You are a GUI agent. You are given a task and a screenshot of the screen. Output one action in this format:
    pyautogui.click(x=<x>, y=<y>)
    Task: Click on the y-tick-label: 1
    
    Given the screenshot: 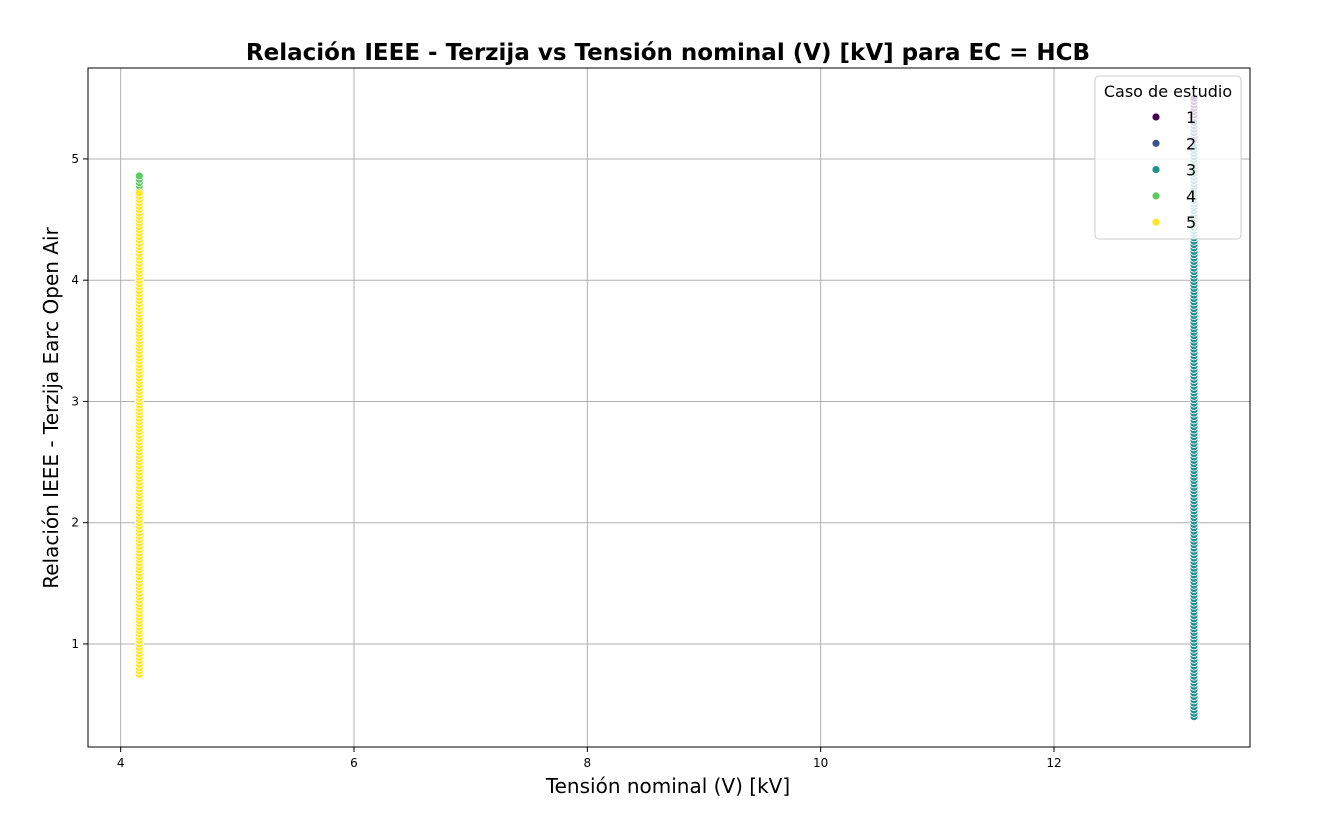 What is the action you would take?
    pyautogui.click(x=75, y=644)
    